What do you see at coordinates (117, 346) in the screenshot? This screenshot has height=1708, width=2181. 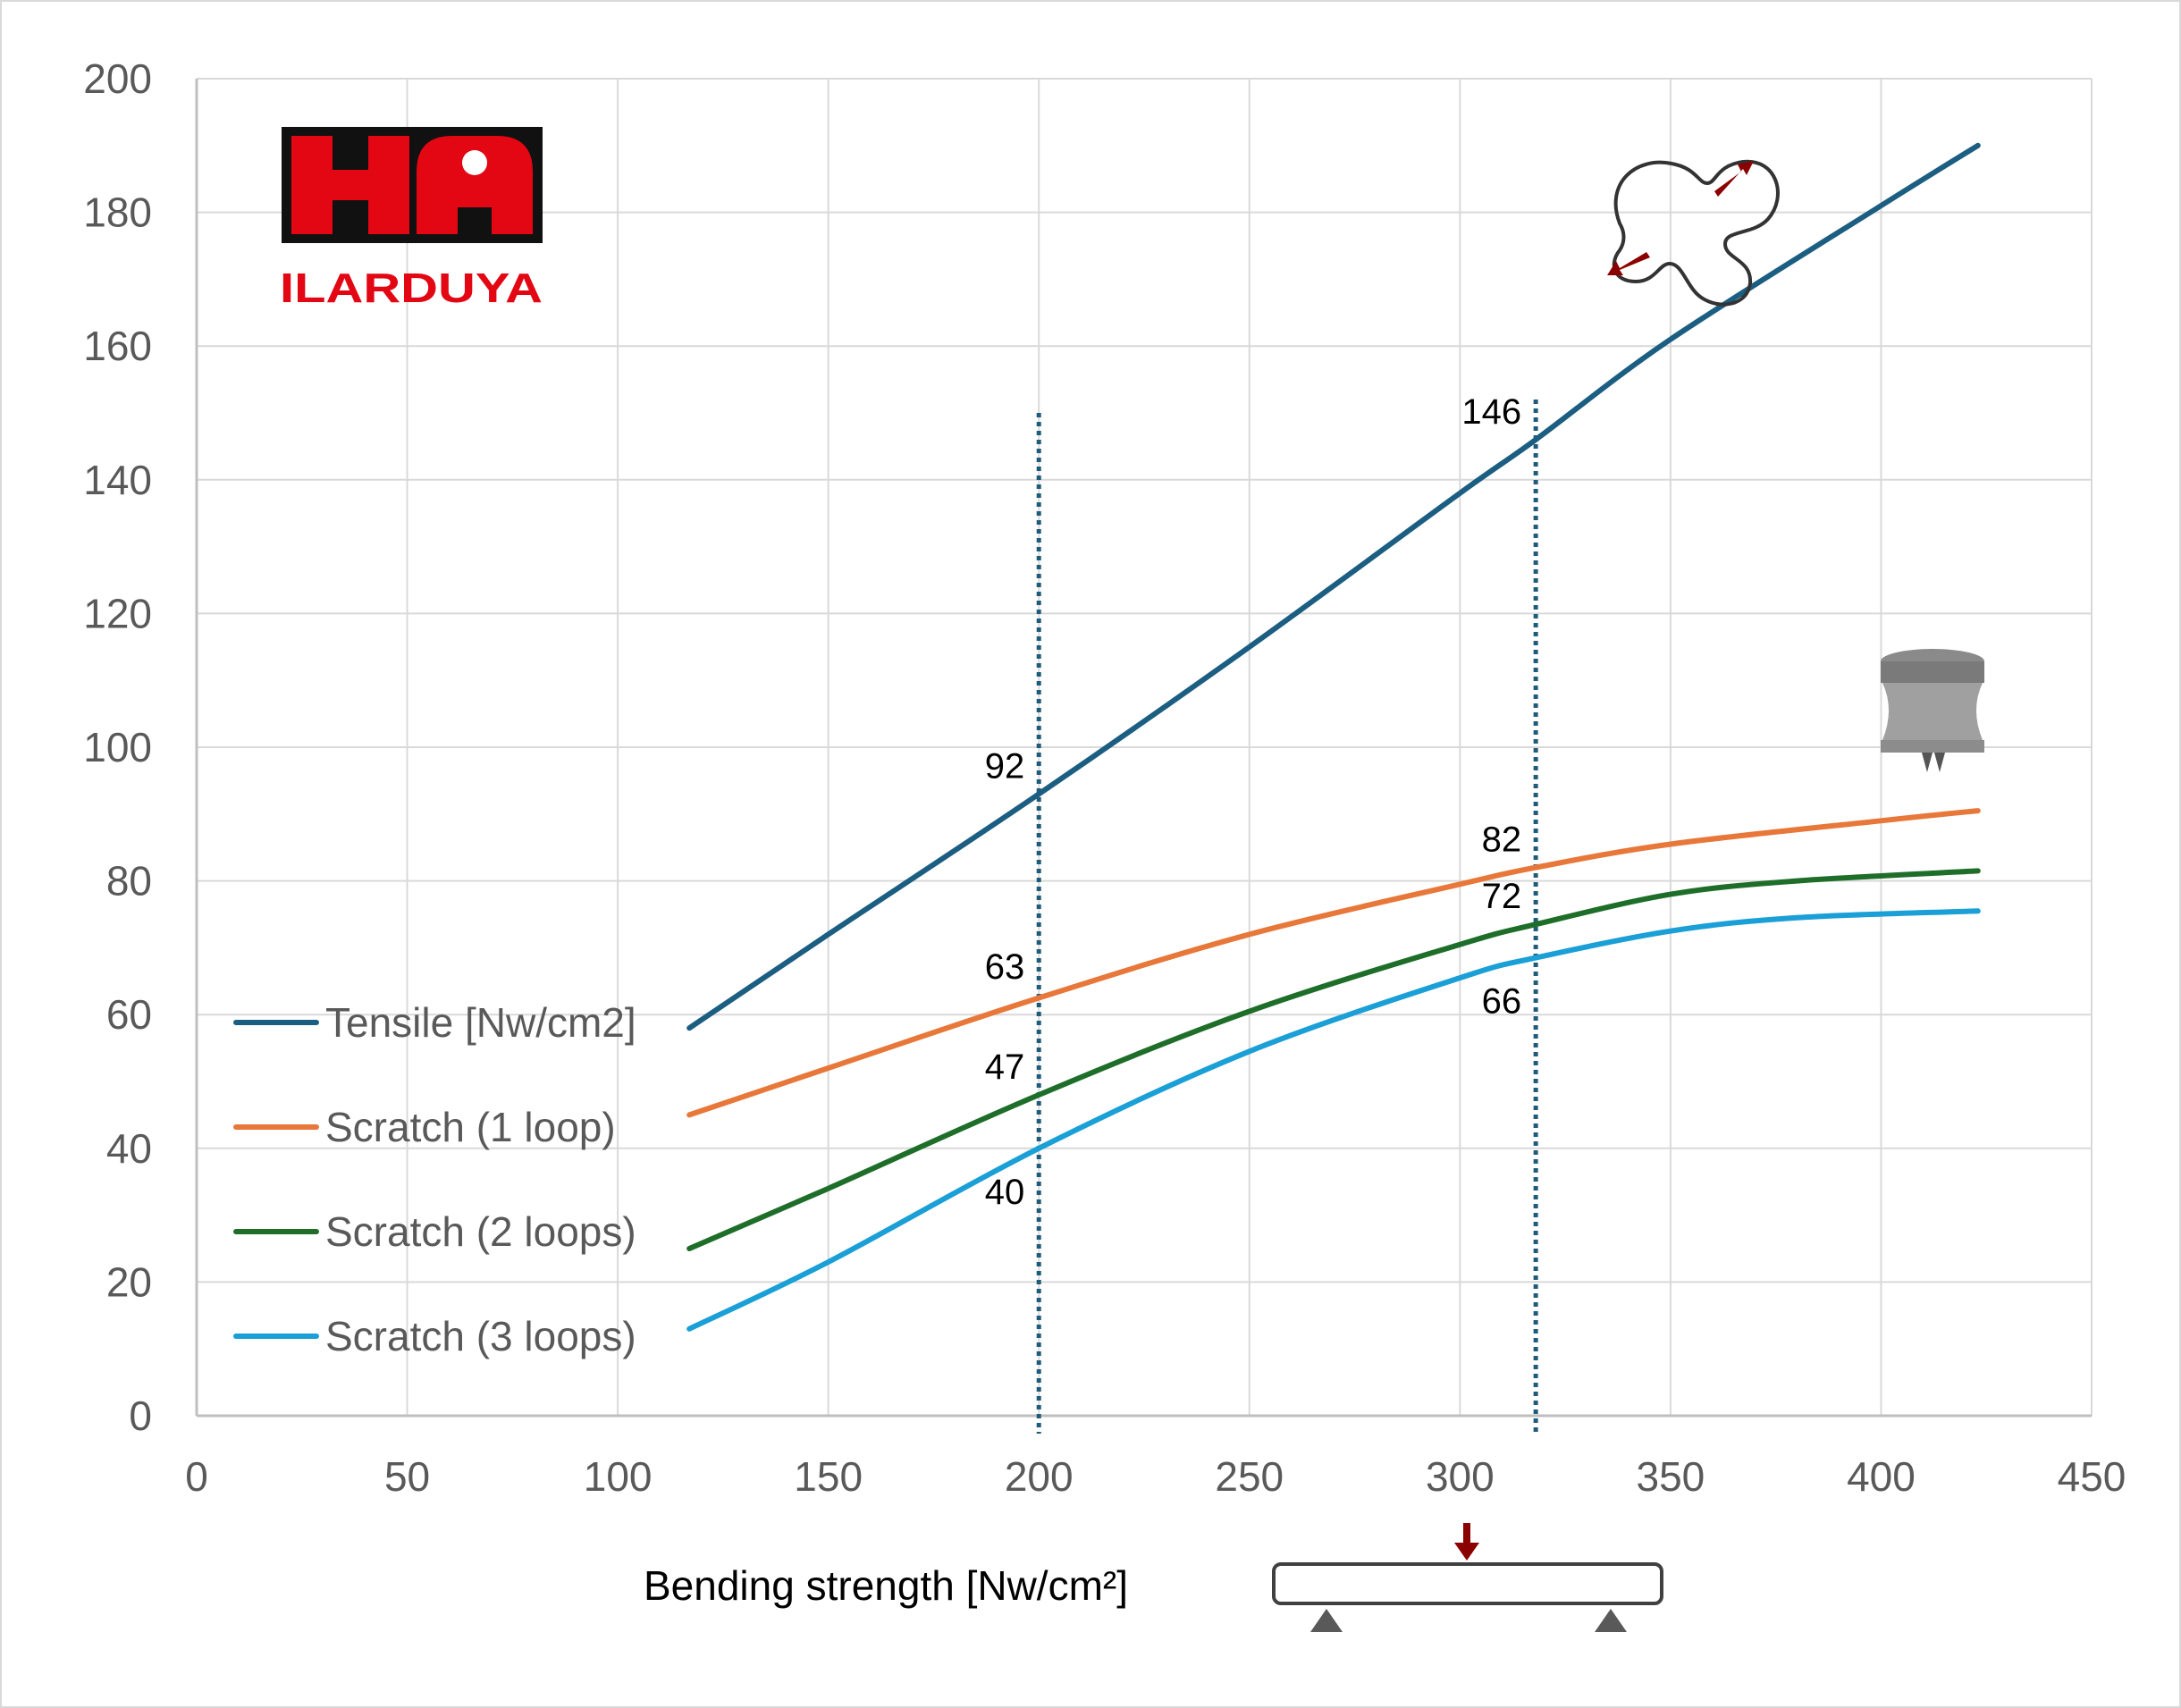 I see `y-tick-label: 160` at bounding box center [117, 346].